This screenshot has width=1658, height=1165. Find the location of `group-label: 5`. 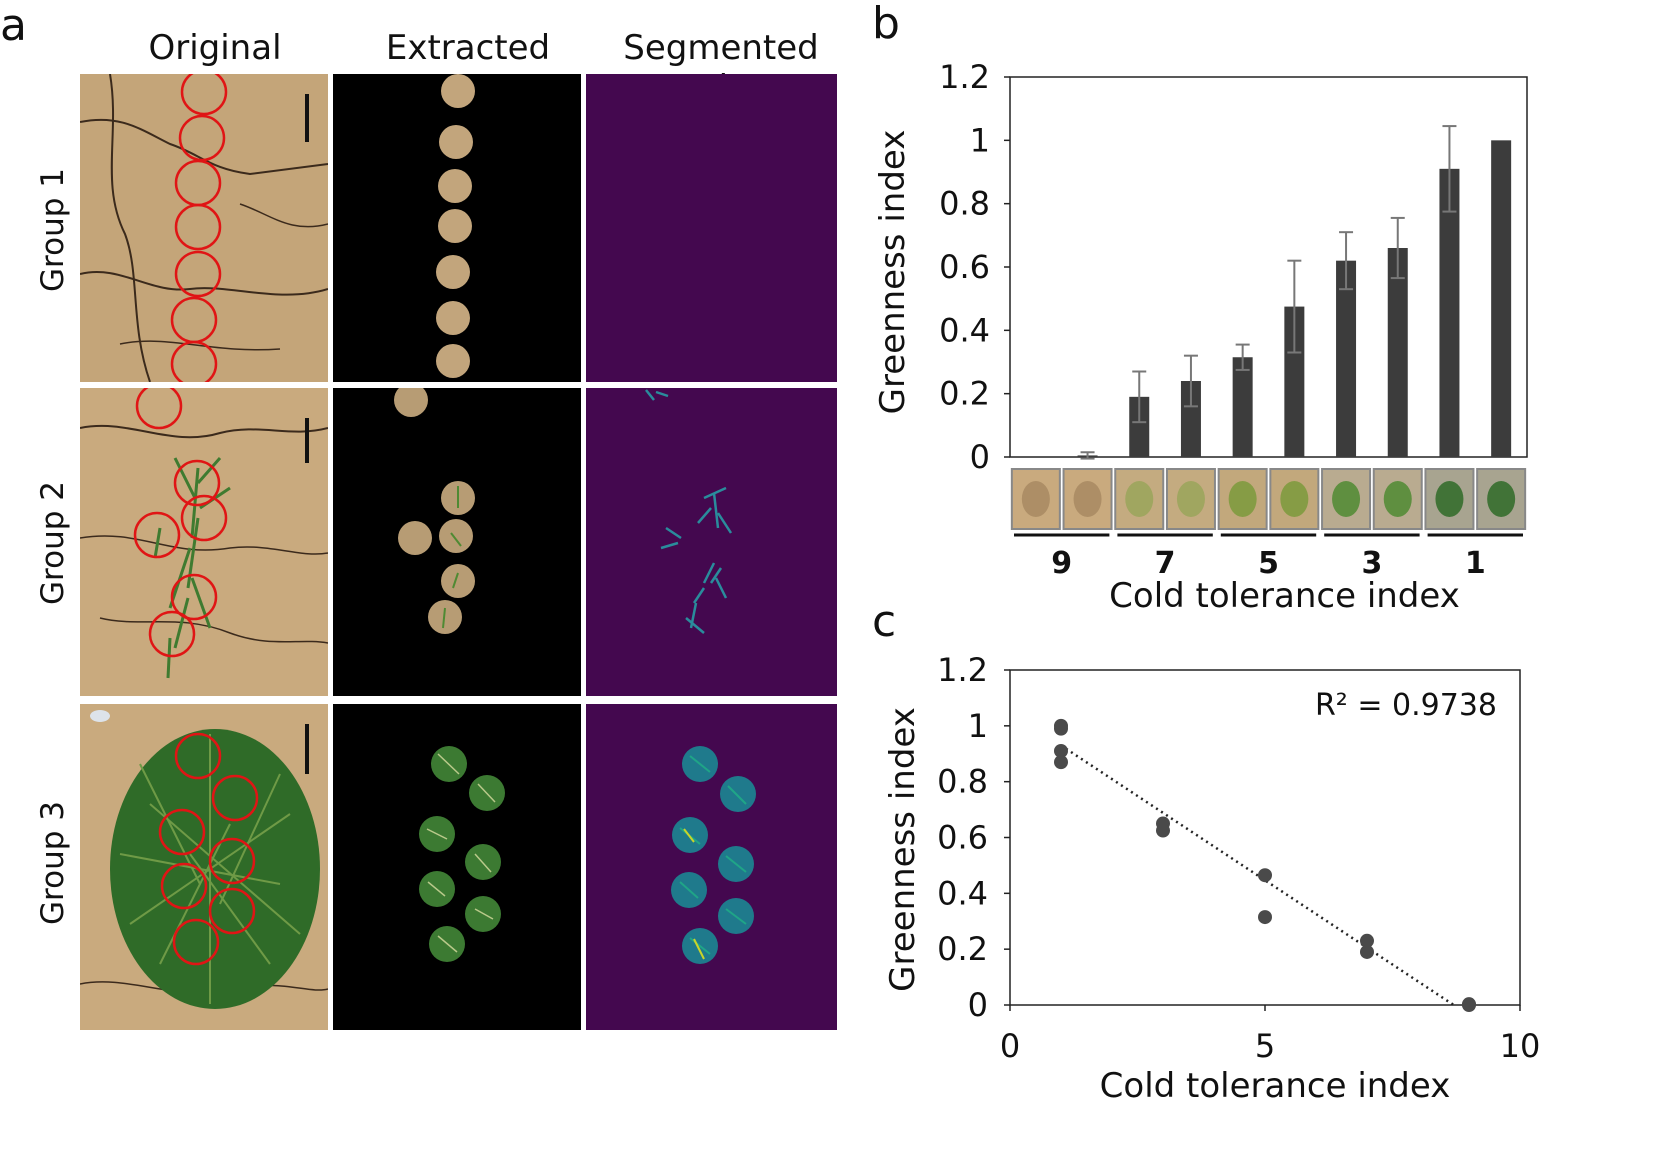

group-label: 5 is located at coordinates (1268, 563).